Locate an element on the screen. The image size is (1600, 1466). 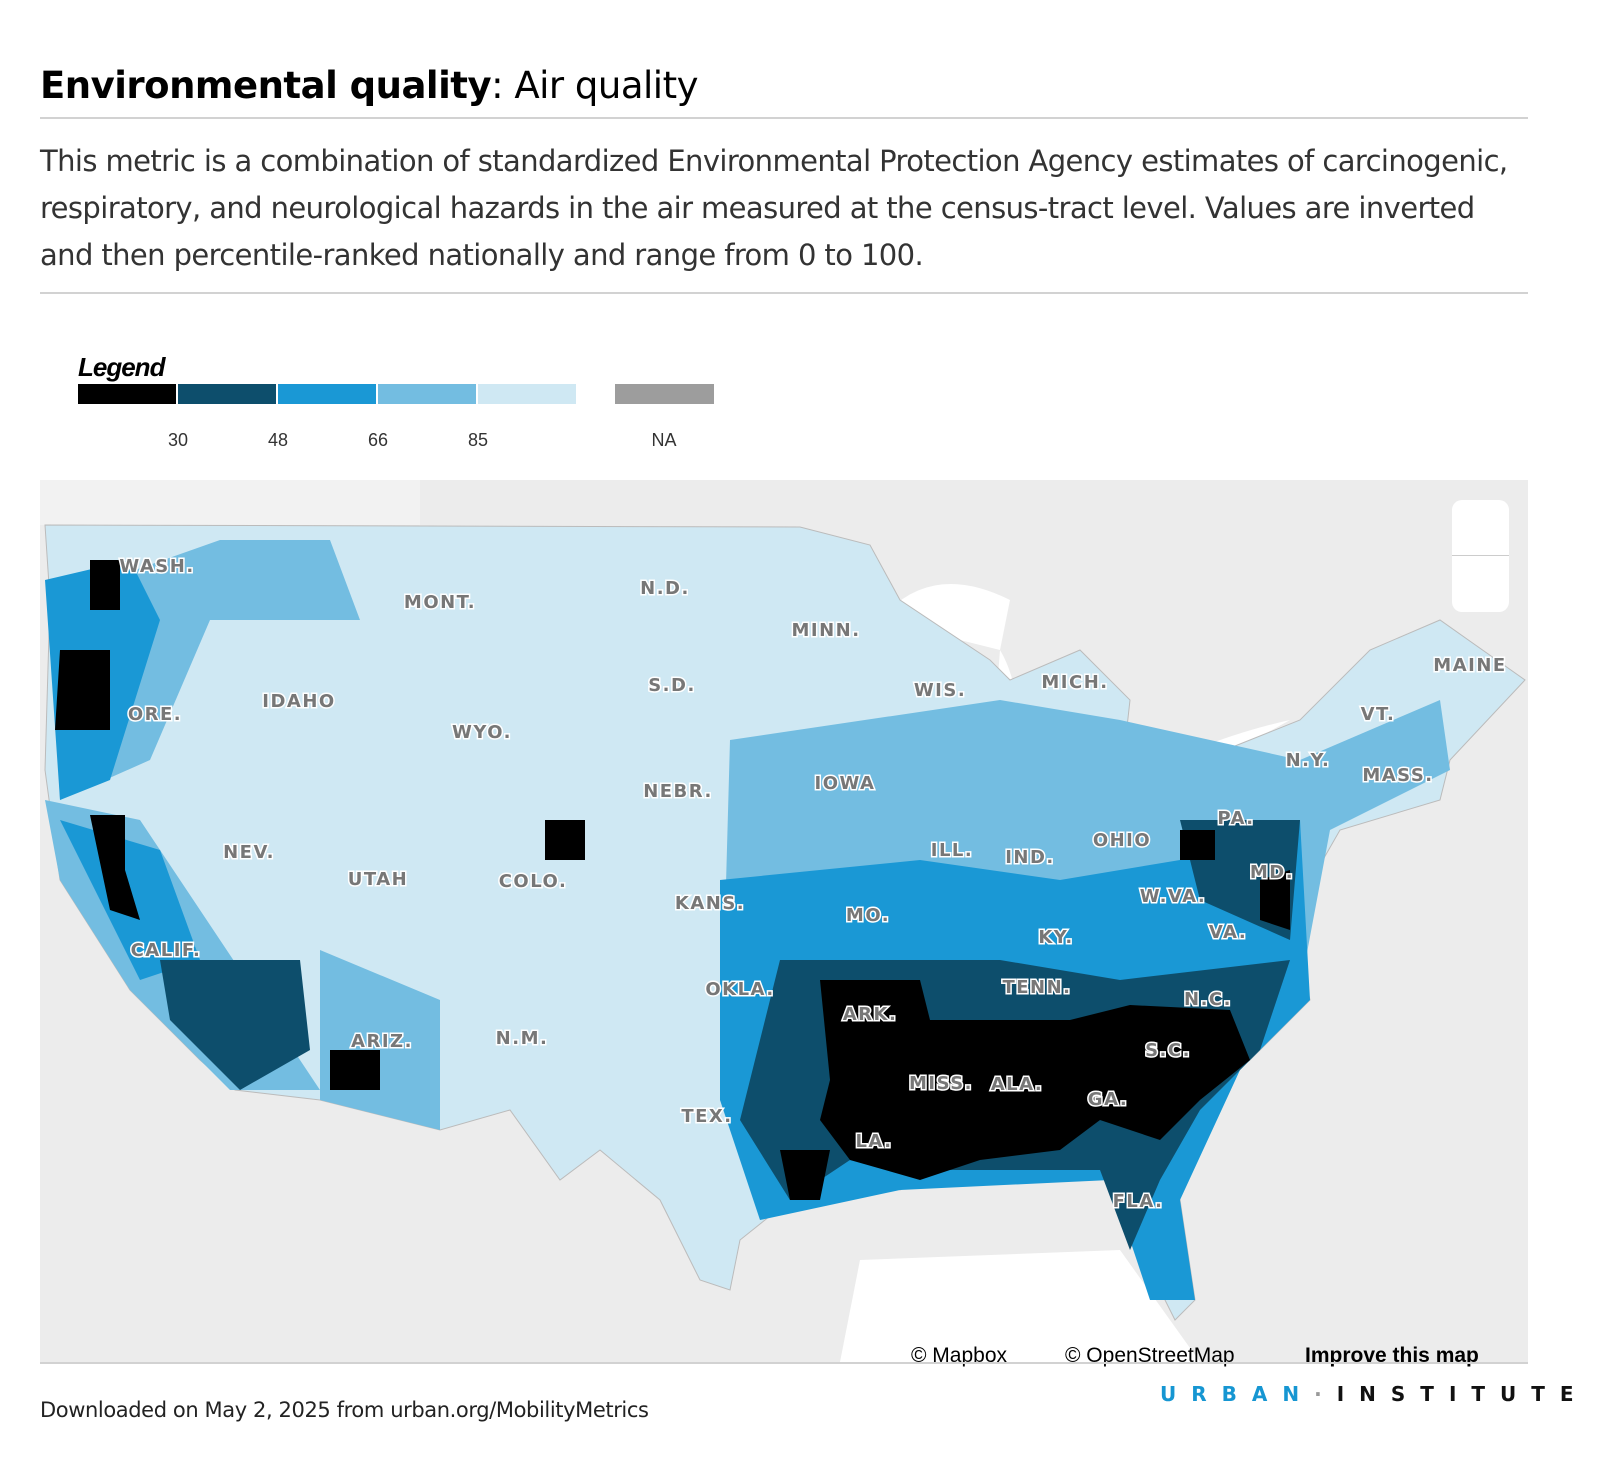
state-label: TENN. is located at coordinates (1036, 987).